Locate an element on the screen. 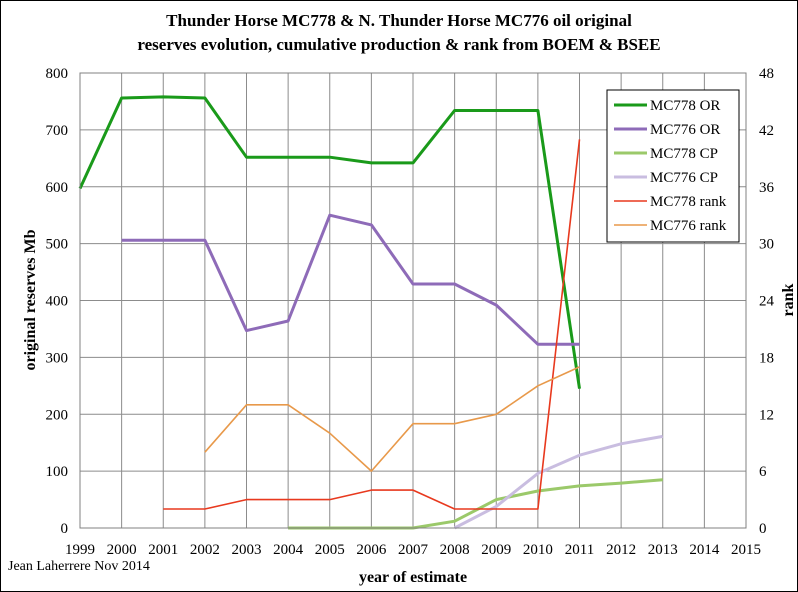 This screenshot has width=798, height=592. y2-tick-label: 6 is located at coordinates (763, 472).